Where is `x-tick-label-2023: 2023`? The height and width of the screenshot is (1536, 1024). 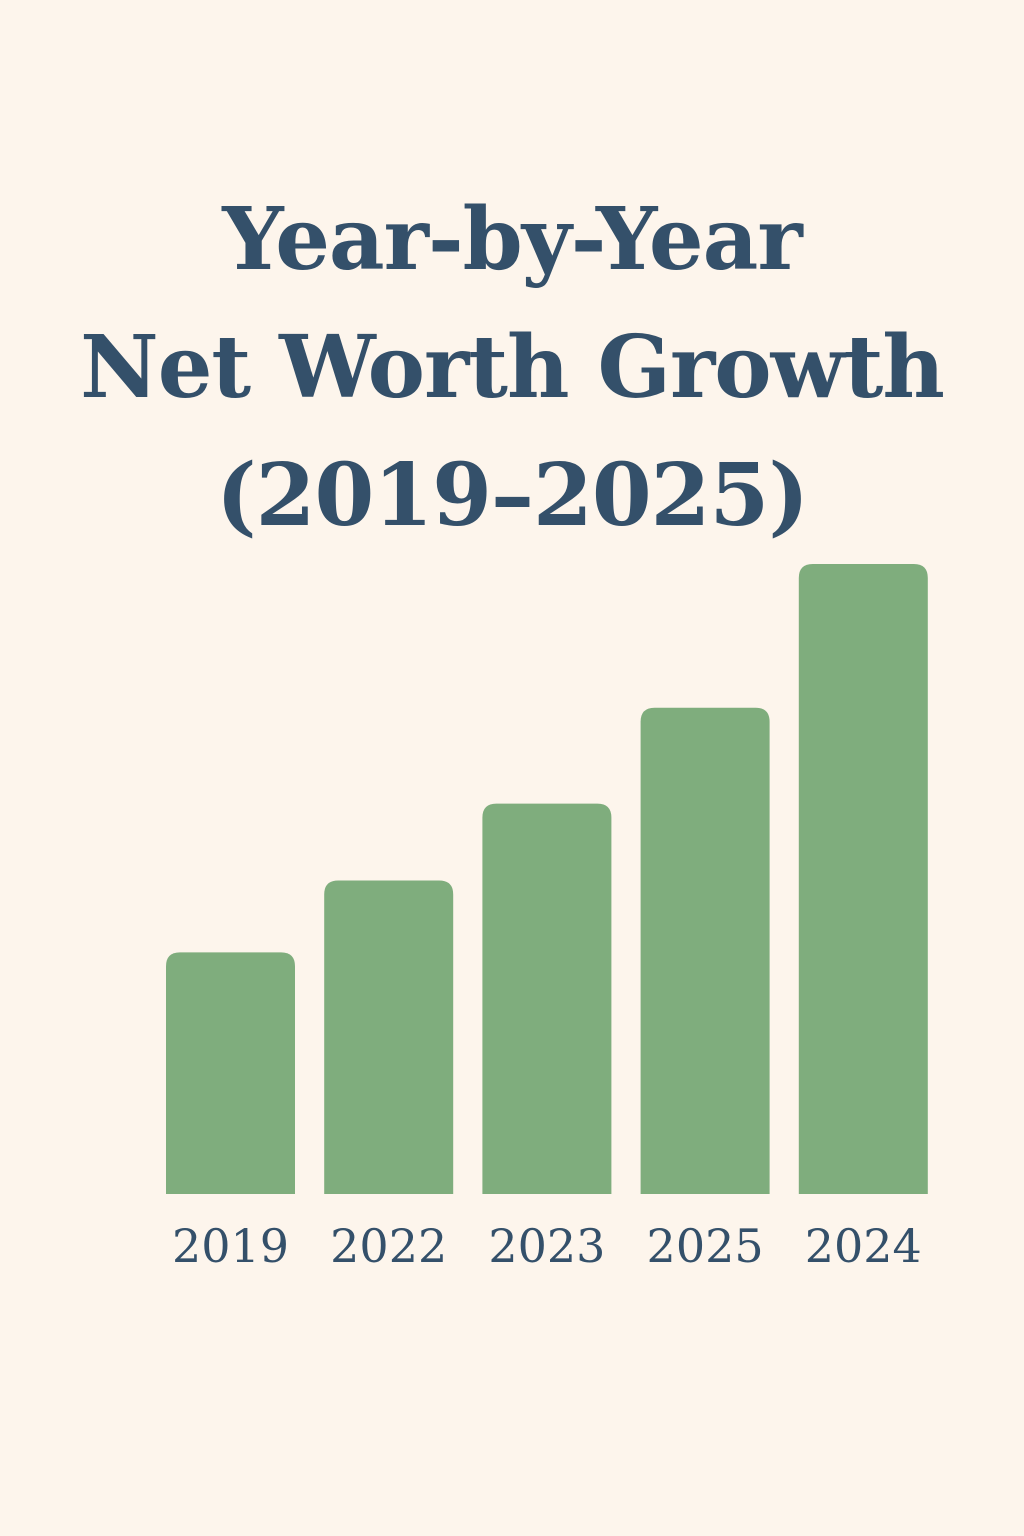
x-tick-label-2023: 2023 is located at coordinates (546, 1246).